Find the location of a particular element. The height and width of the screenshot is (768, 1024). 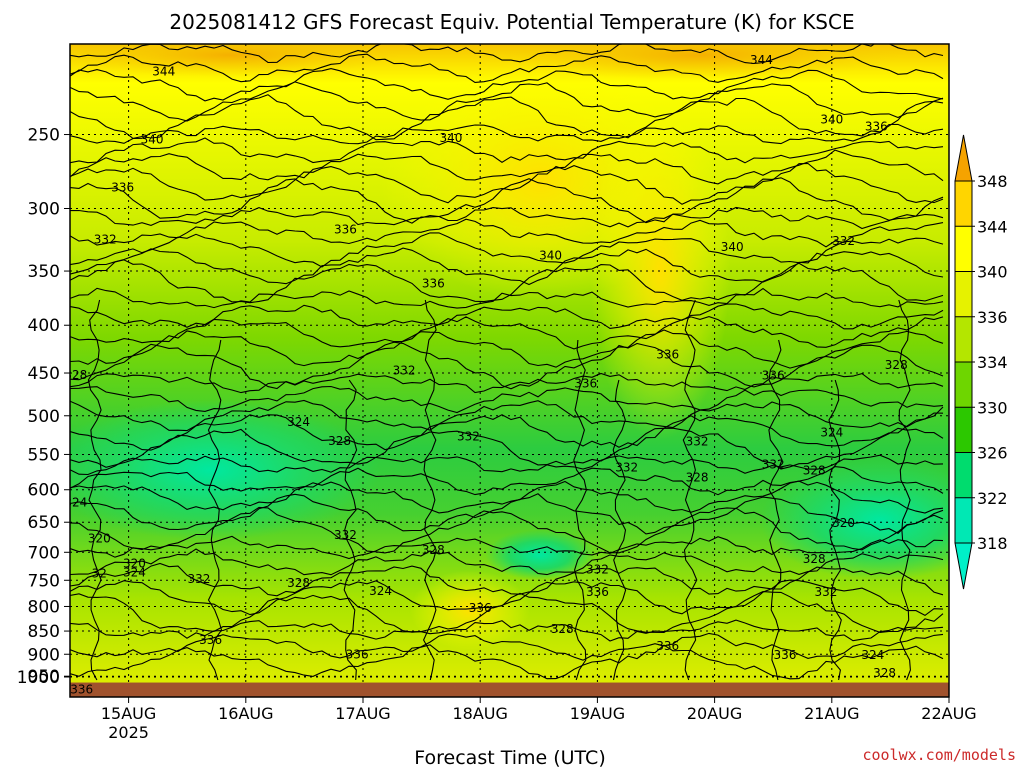

y-tick-label: 300 is located at coordinates (44, 210).